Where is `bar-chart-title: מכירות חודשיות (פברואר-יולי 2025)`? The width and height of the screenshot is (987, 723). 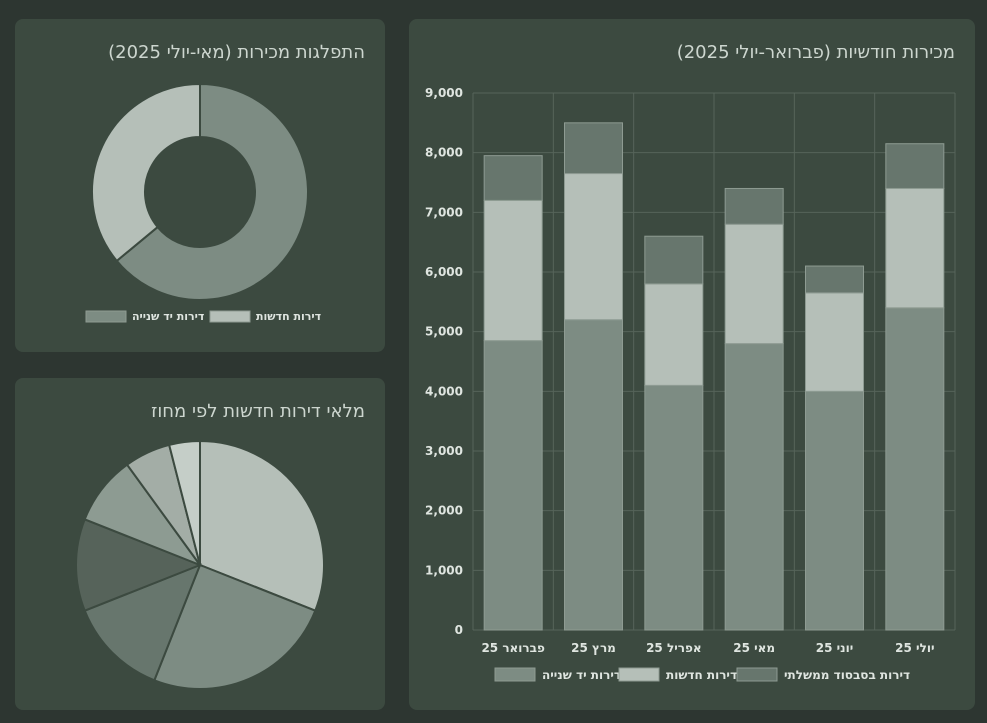
bar-chart-title: מכירות חודשיות (פברואר-יולי 2025) is located at coordinates (815, 52).